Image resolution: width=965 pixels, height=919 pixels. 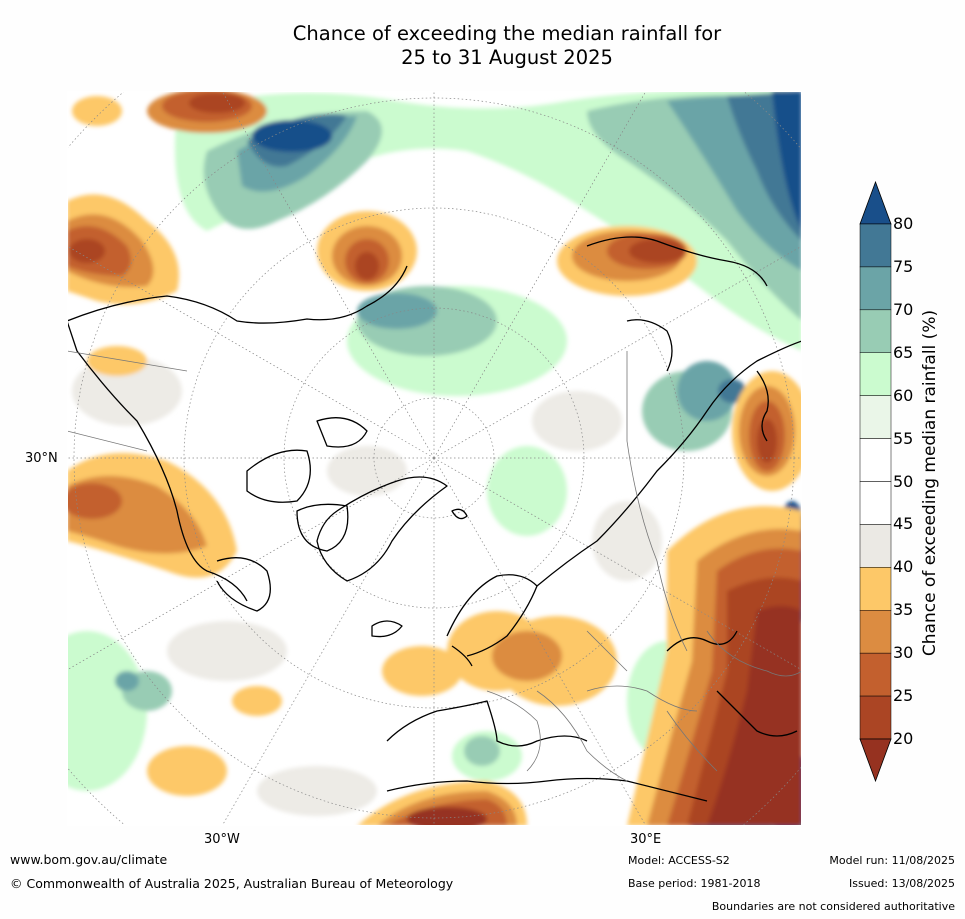 I want to click on colorbar-tick-label: 50, so click(x=903, y=481).